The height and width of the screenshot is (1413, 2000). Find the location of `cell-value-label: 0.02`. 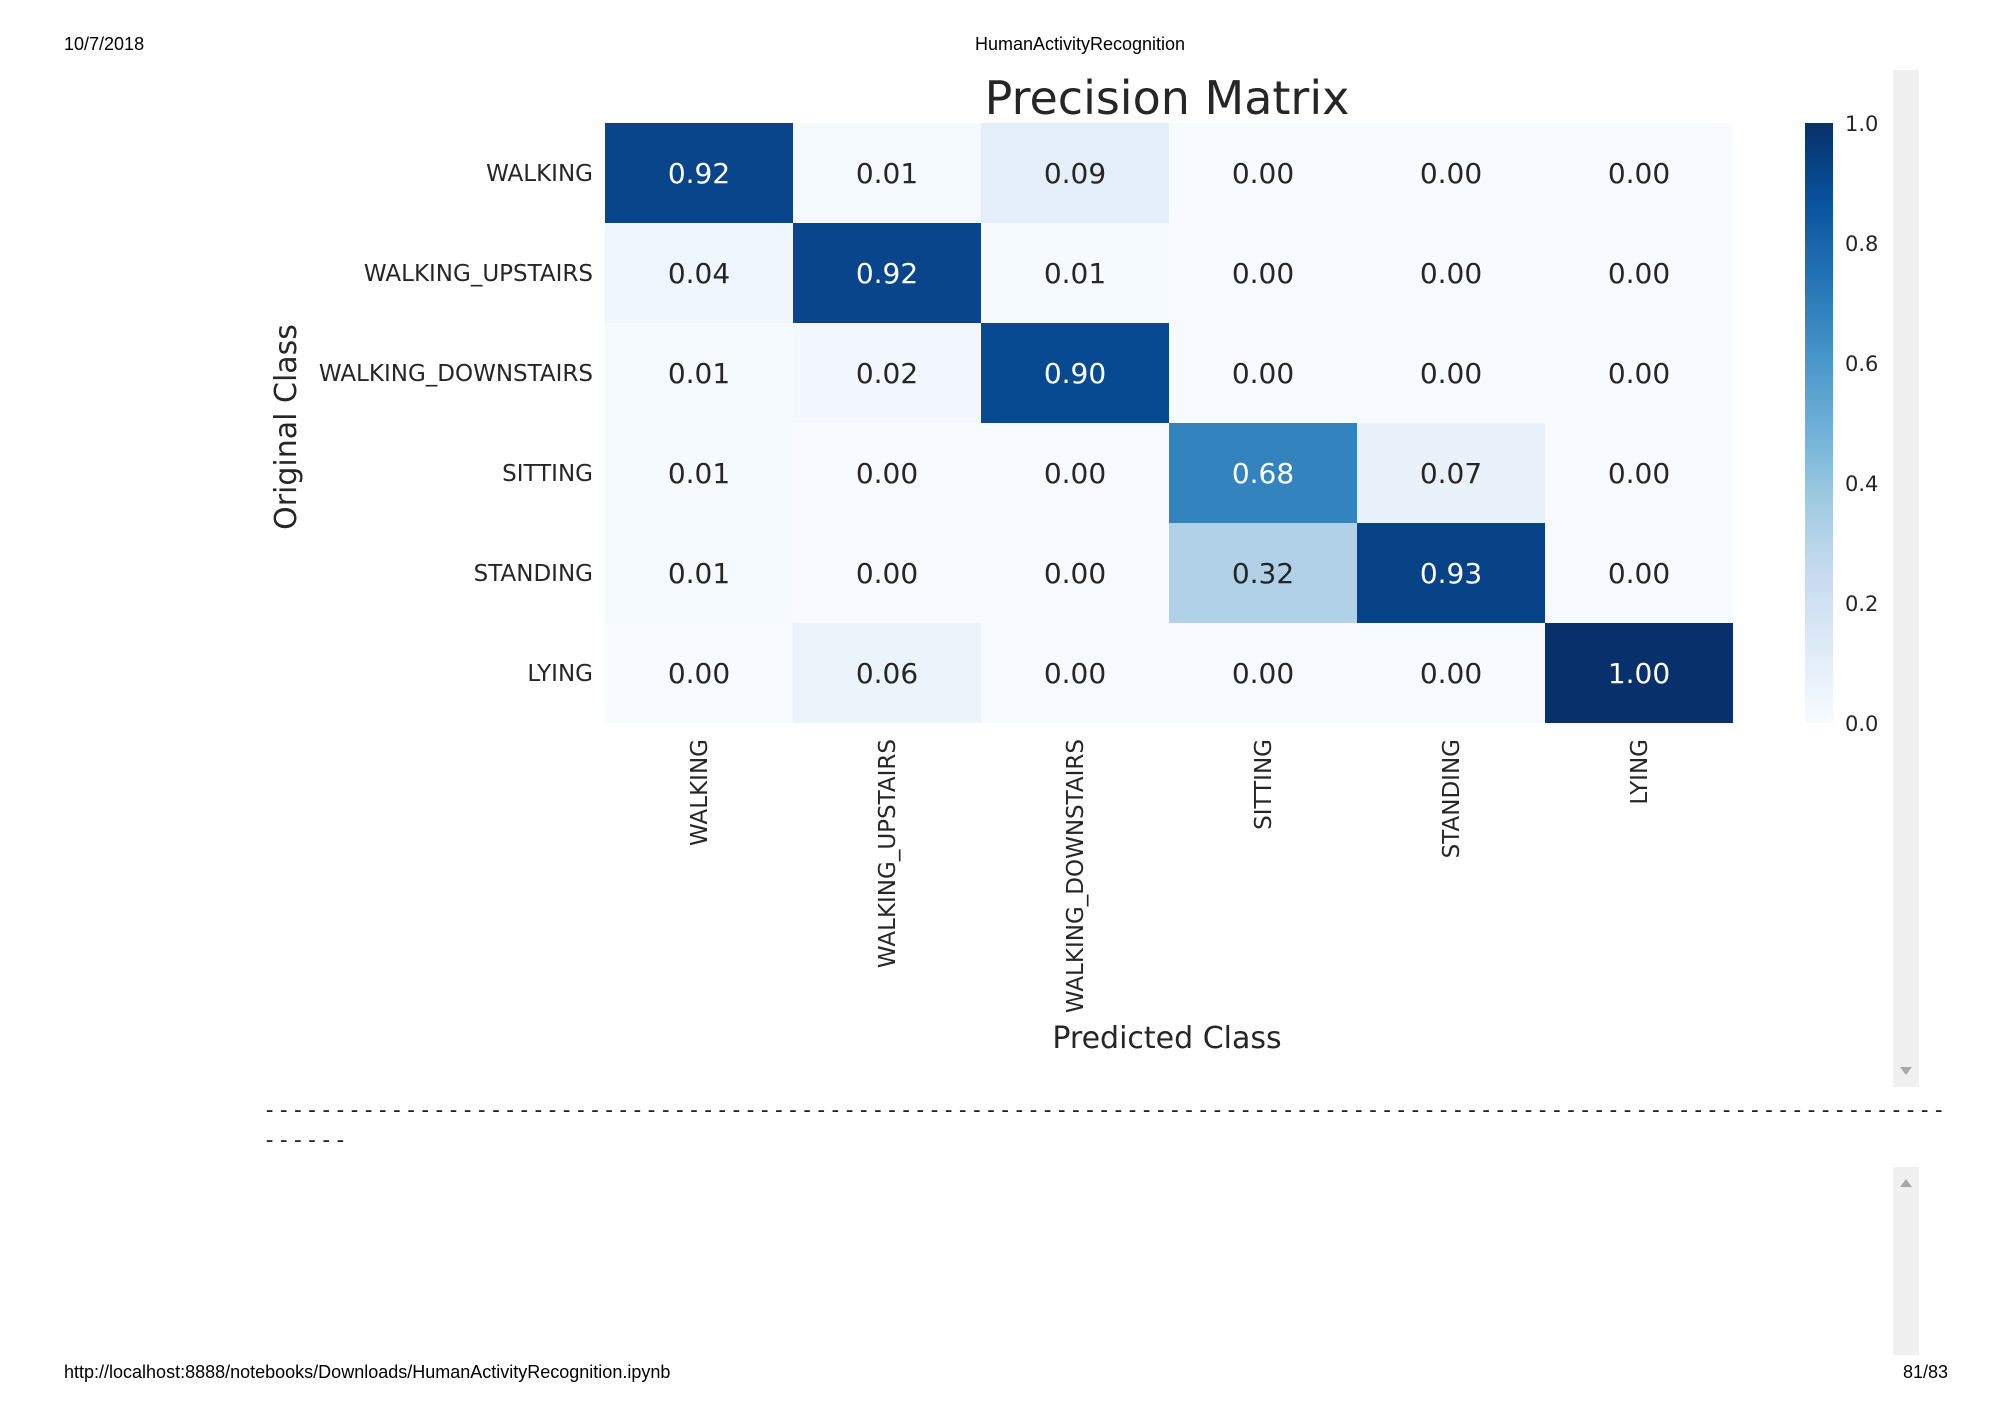

cell-value-label: 0.02 is located at coordinates (887, 373).